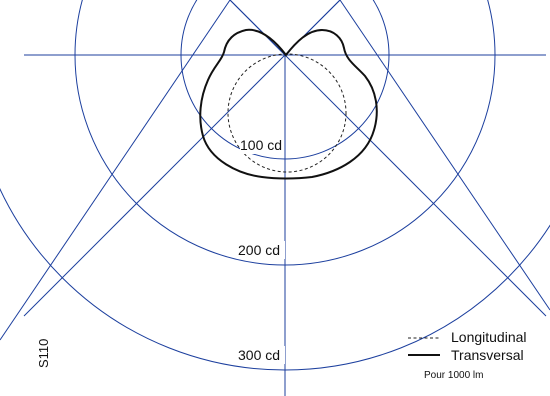  I want to click on transversal-curve, so click(288, 104).